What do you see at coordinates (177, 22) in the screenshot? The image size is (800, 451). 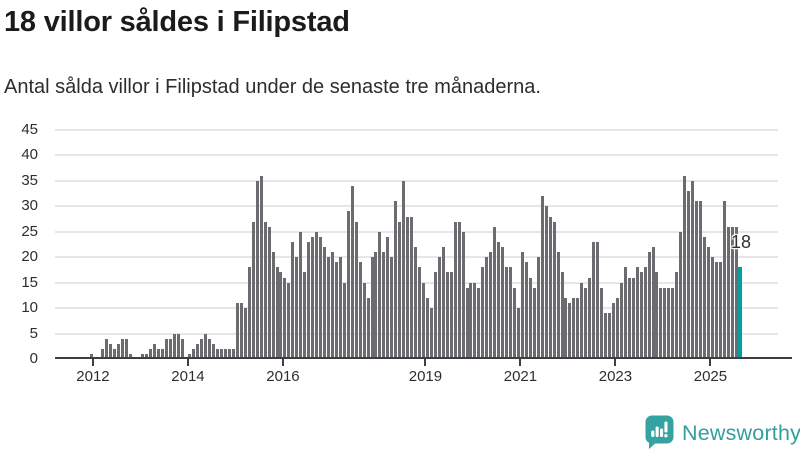 I see `page-title: 18 villor såldes i Filipstad` at bounding box center [177, 22].